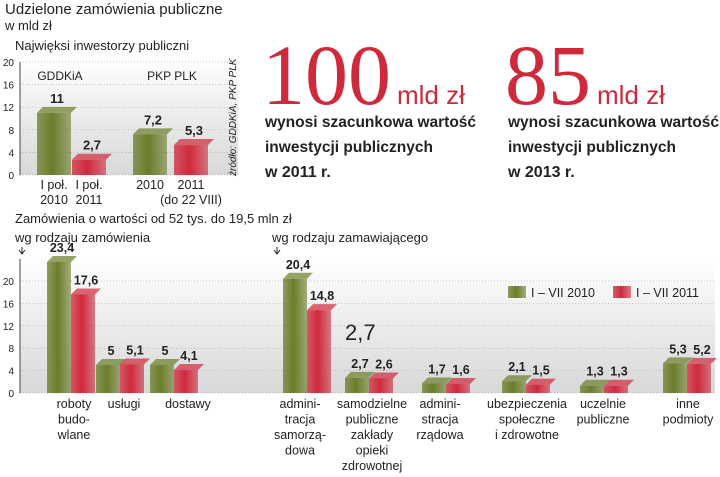  What do you see at coordinates (74, 404) in the screenshot?
I see `x-tick-label: roboty` at bounding box center [74, 404].